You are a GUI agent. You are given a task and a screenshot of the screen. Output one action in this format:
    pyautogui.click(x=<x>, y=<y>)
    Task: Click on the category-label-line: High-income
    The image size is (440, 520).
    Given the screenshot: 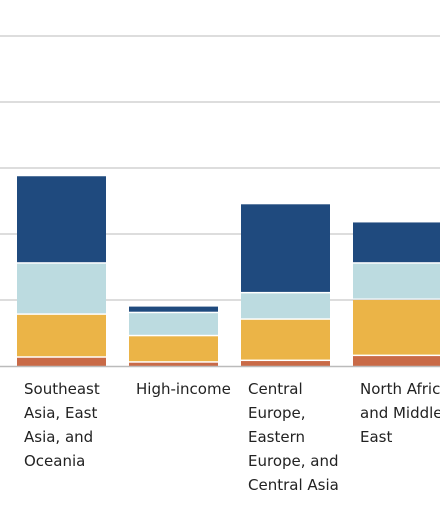 What is the action you would take?
    pyautogui.click(x=183, y=389)
    